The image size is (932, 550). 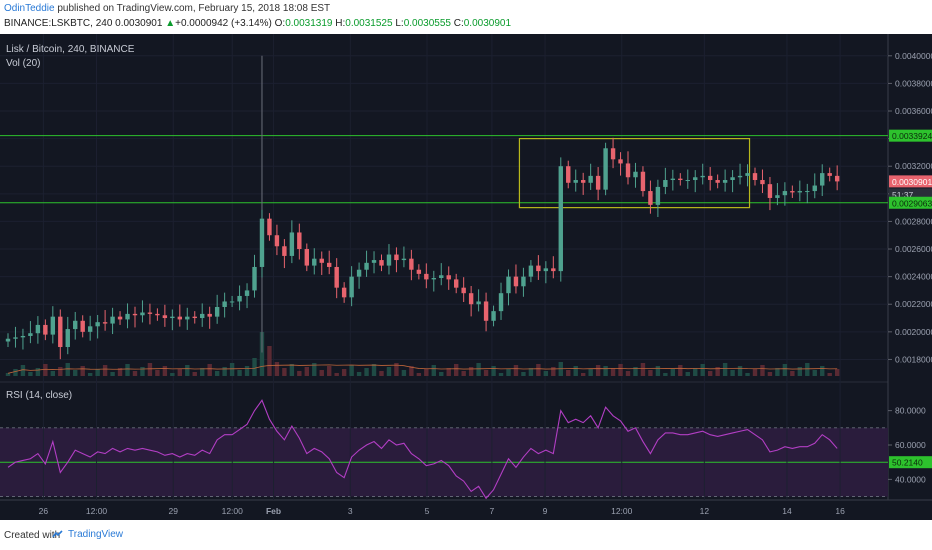 I want to click on rsi-value-tag-bg, so click(x=910, y=462).